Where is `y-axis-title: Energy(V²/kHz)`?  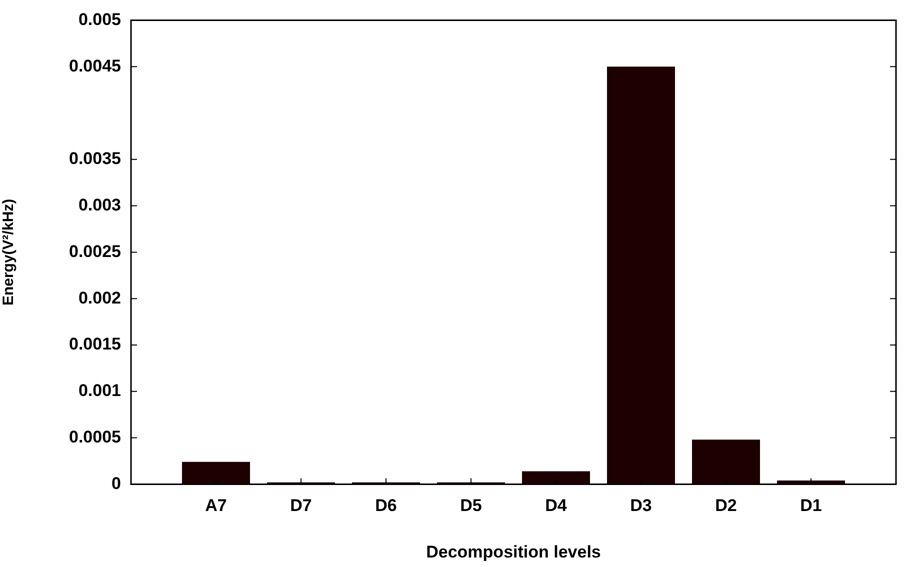 y-axis-title: Energy(V²/kHz) is located at coordinates (9, 252).